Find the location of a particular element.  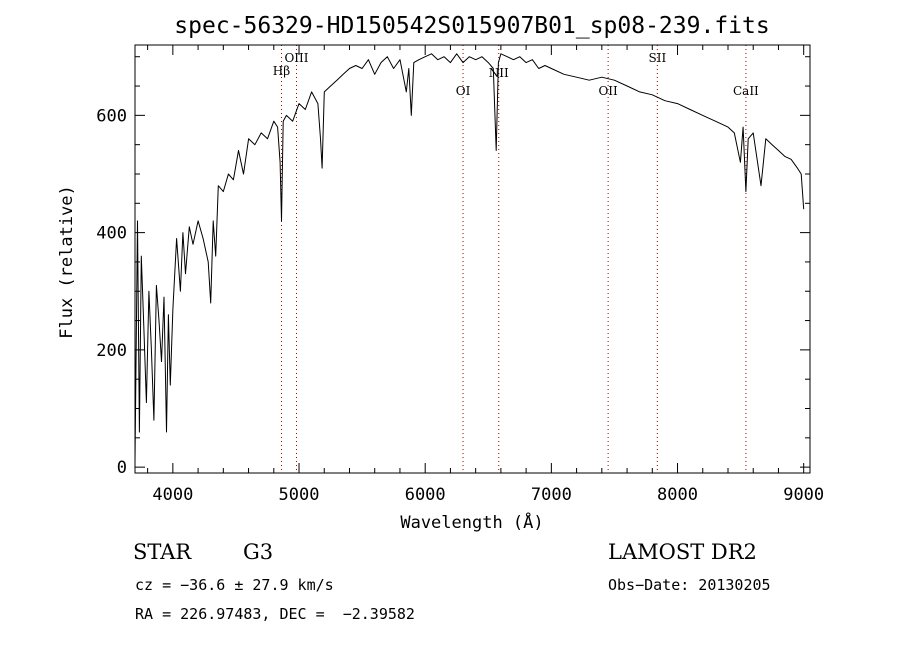

observation-date: Obs−Date: 20130205 is located at coordinates (689, 585).